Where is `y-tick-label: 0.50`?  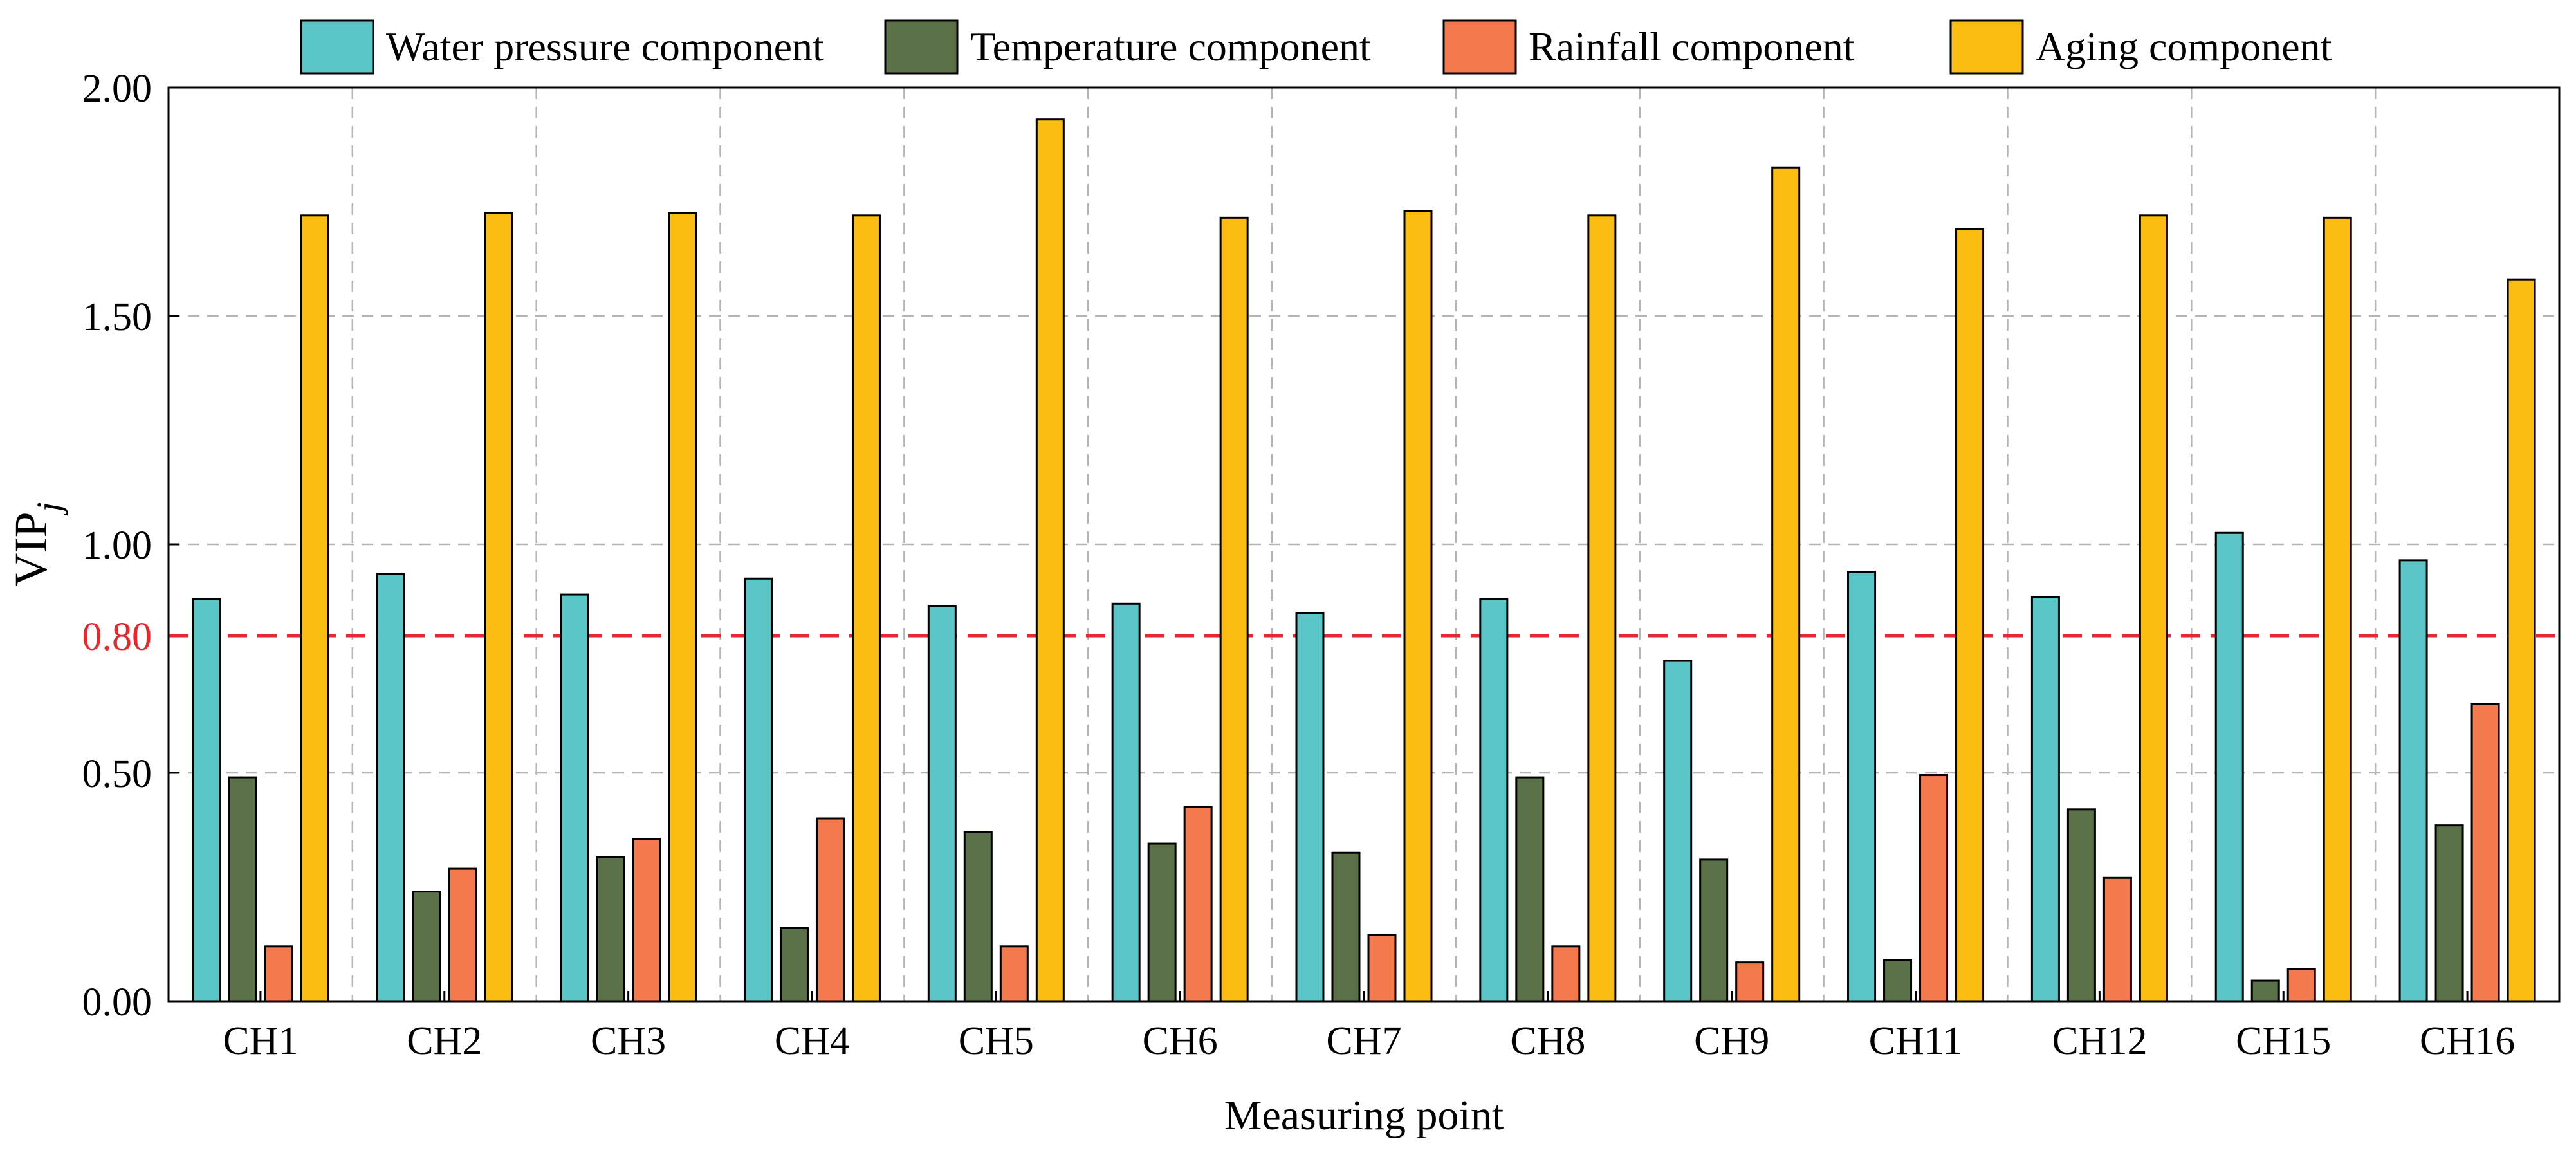 y-tick-label: 0.50 is located at coordinates (117, 774).